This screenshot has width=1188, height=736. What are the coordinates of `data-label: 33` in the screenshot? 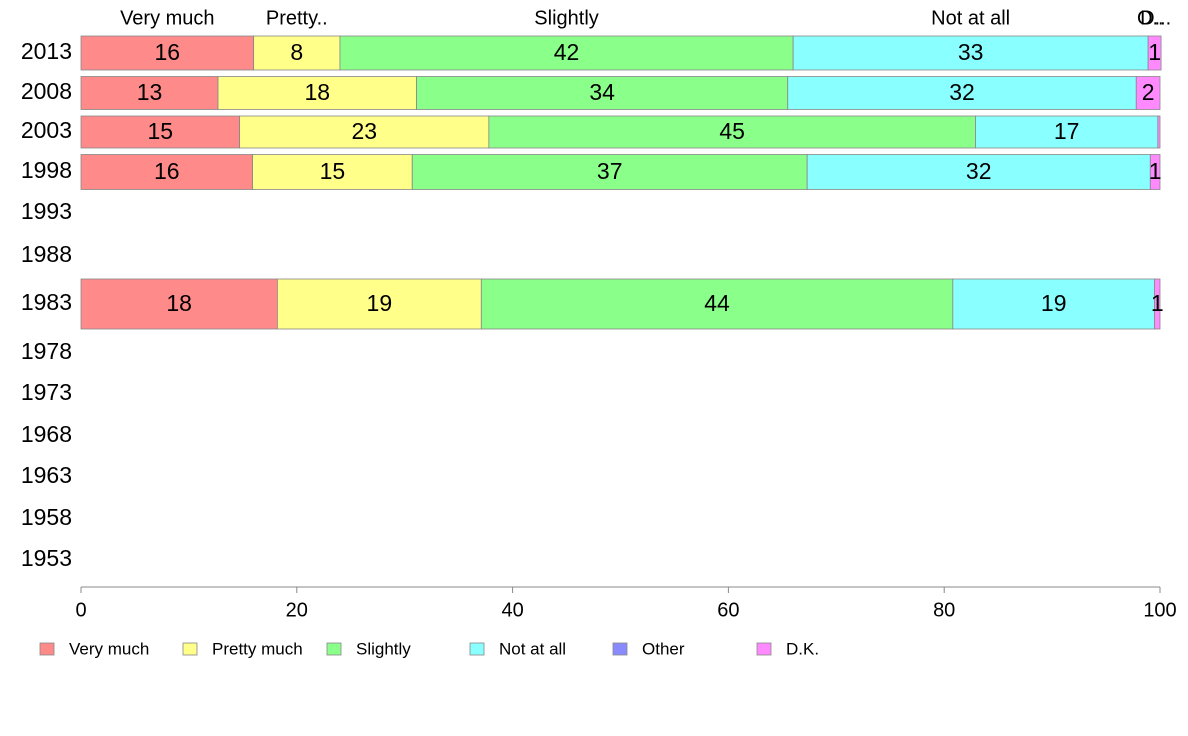 It's located at (971, 52).